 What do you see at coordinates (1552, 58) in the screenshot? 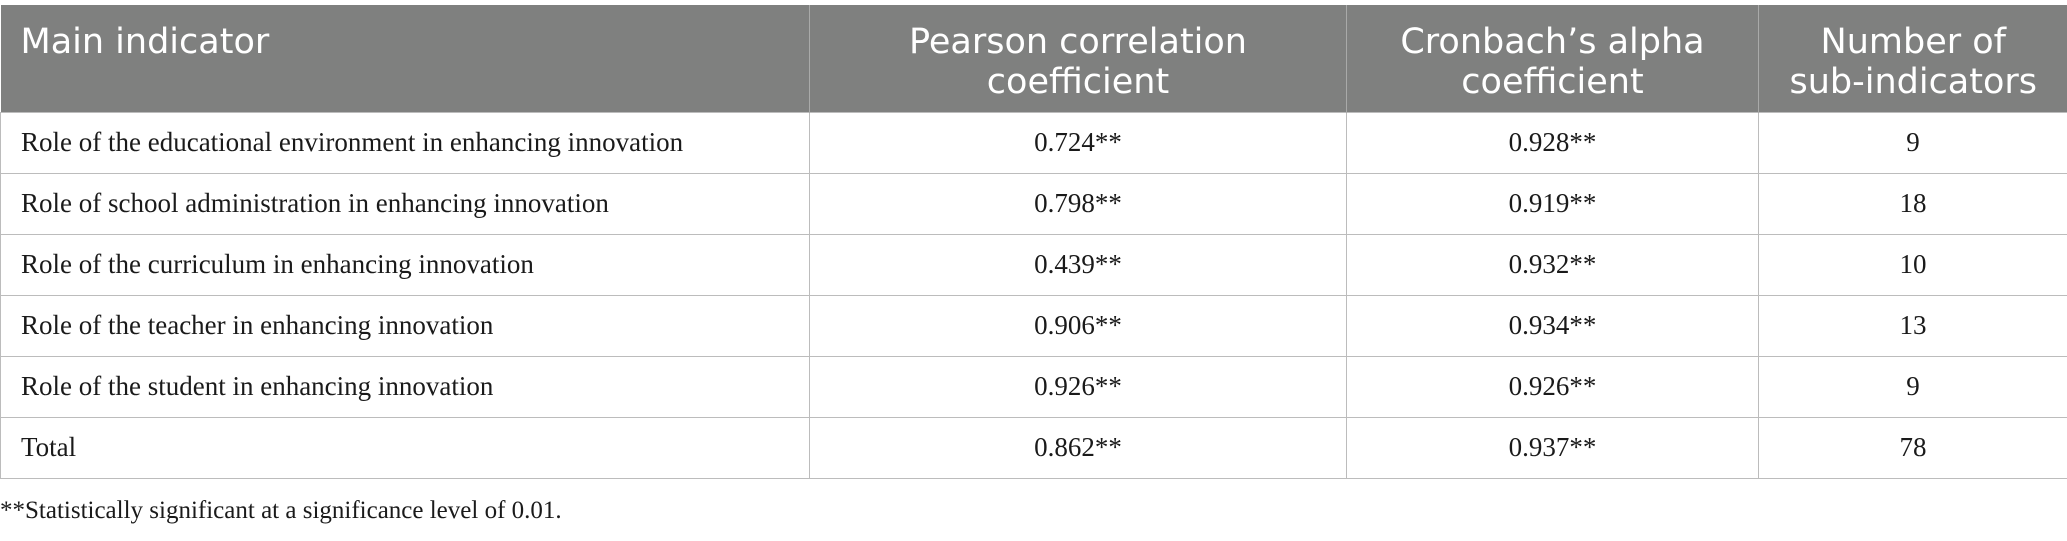
I see `header-cronbach-alpha: Cronbach’s alpha coefficient` at bounding box center [1552, 58].